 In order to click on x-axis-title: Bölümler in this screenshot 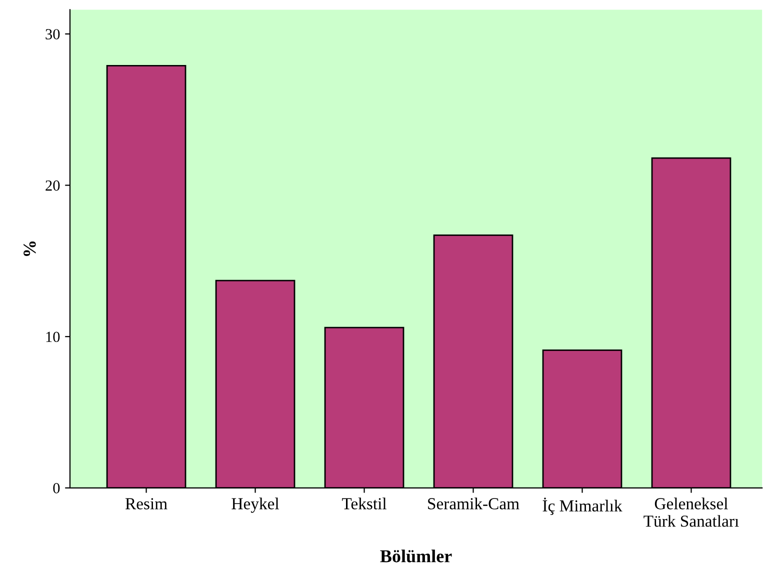, I will do `click(416, 556)`.